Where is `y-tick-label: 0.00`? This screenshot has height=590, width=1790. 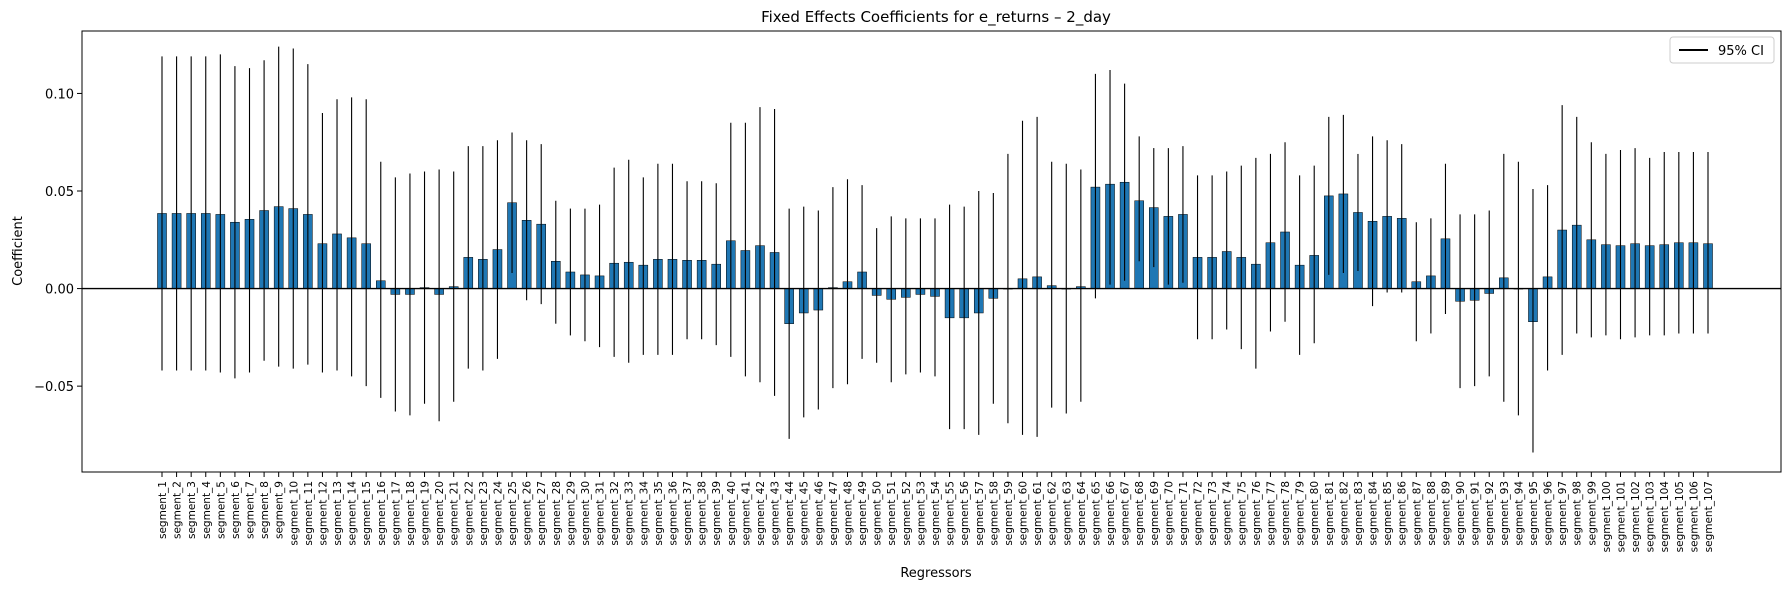
y-tick-label: 0.00 is located at coordinates (59, 290).